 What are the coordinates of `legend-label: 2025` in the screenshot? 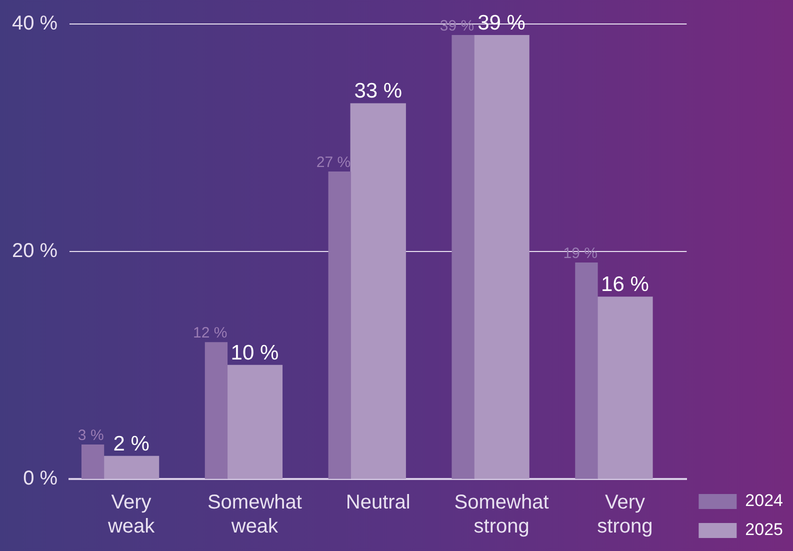 It's located at (764, 530).